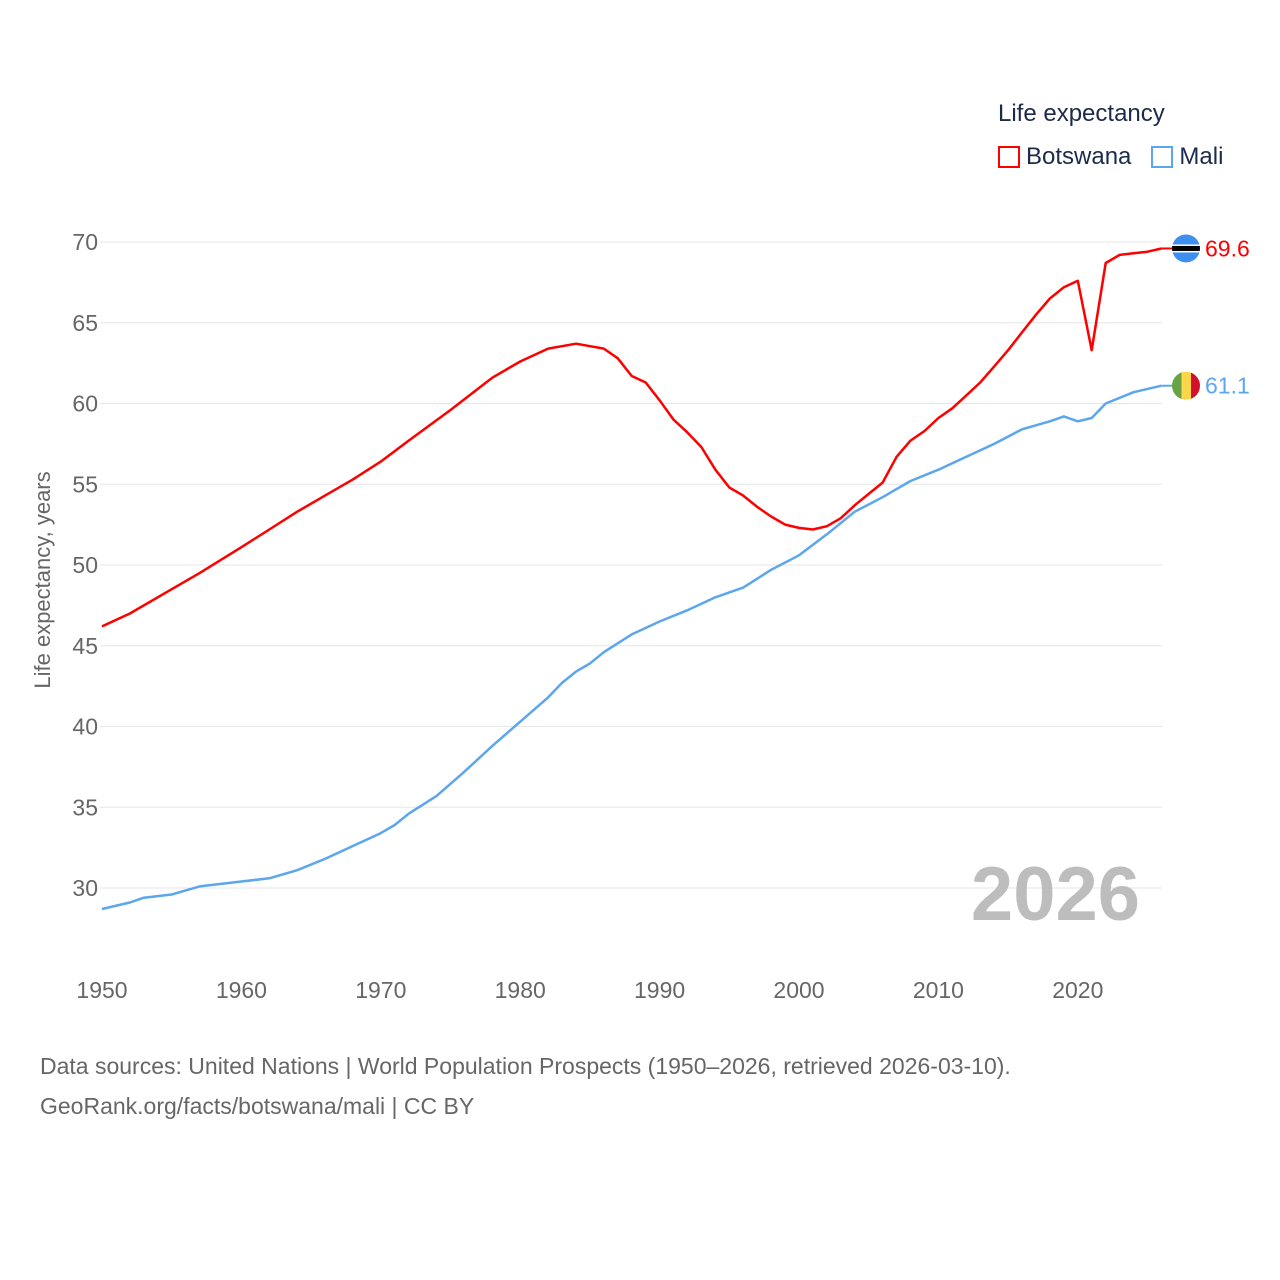 This screenshot has height=1280, width=1280. Describe the element at coordinates (1227, 248) in the screenshot. I see `end-value-label: 69.6` at that location.